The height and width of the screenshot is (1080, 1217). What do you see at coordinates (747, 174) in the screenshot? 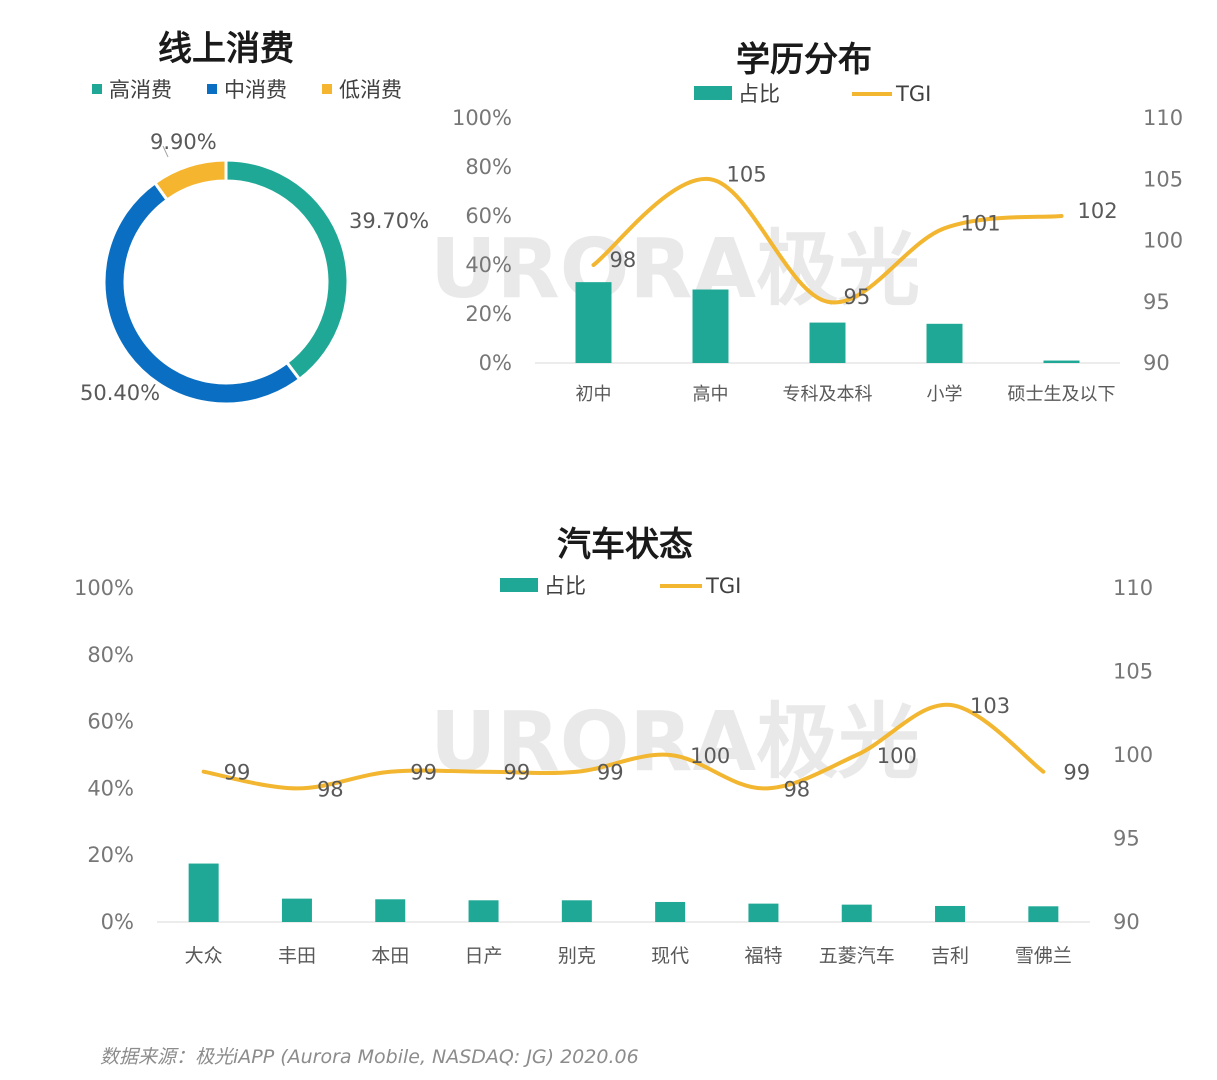
I see `tgi-data-label: 105` at bounding box center [747, 174].